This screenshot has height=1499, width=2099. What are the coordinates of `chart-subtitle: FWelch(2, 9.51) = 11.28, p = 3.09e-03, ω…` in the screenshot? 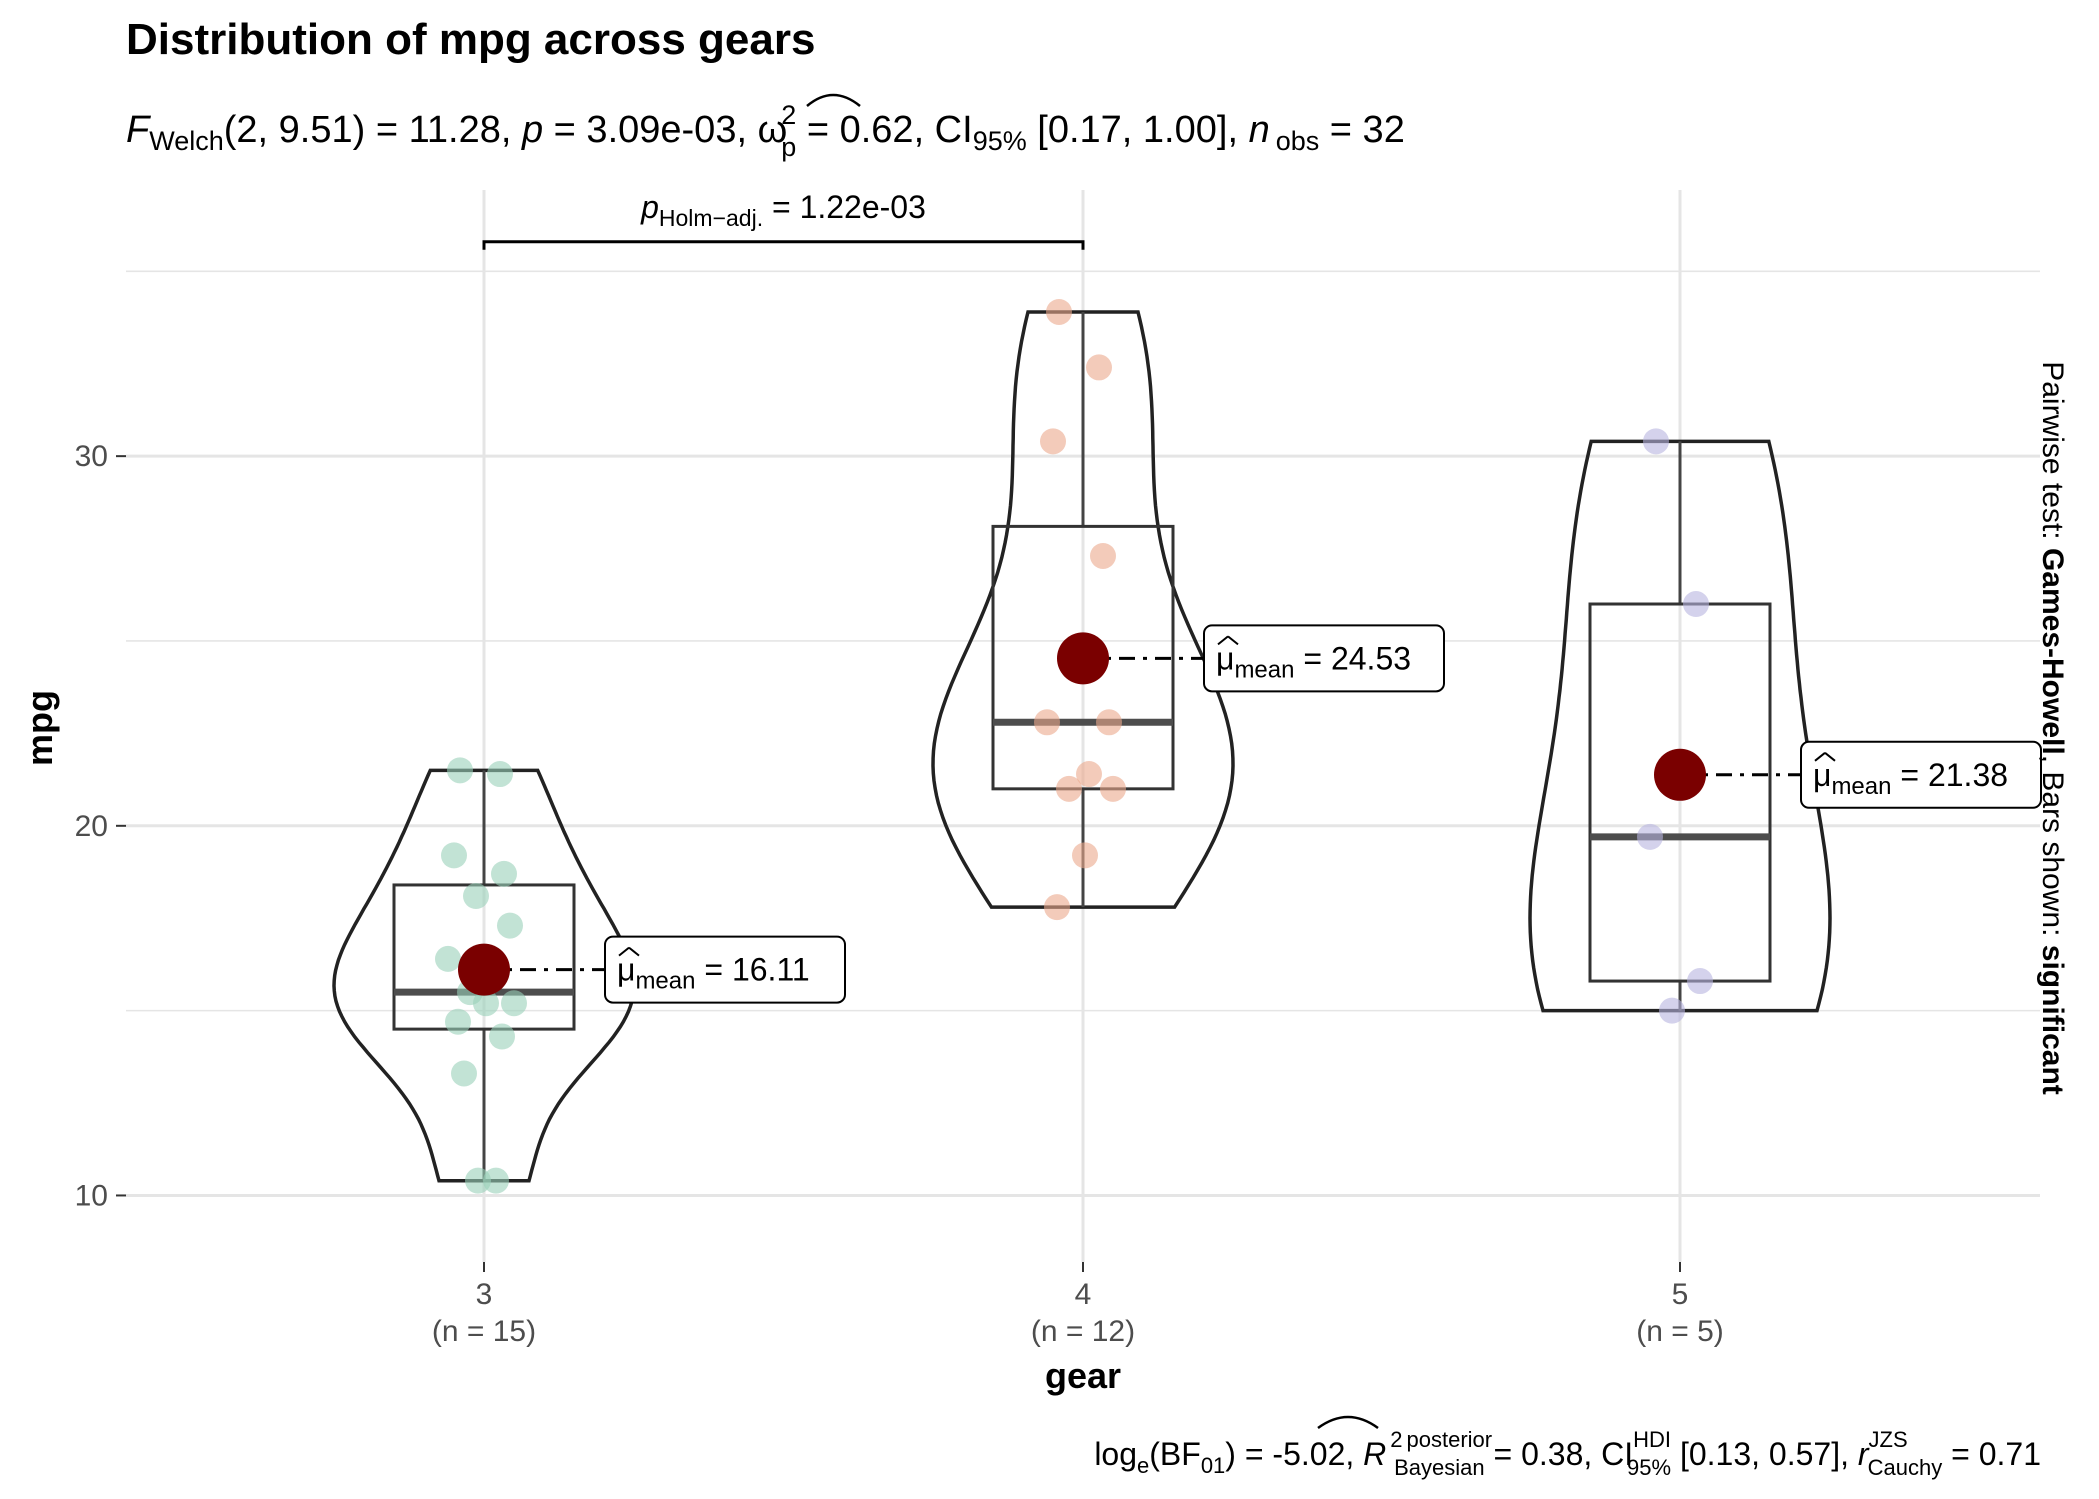 It's located at (765, 131).